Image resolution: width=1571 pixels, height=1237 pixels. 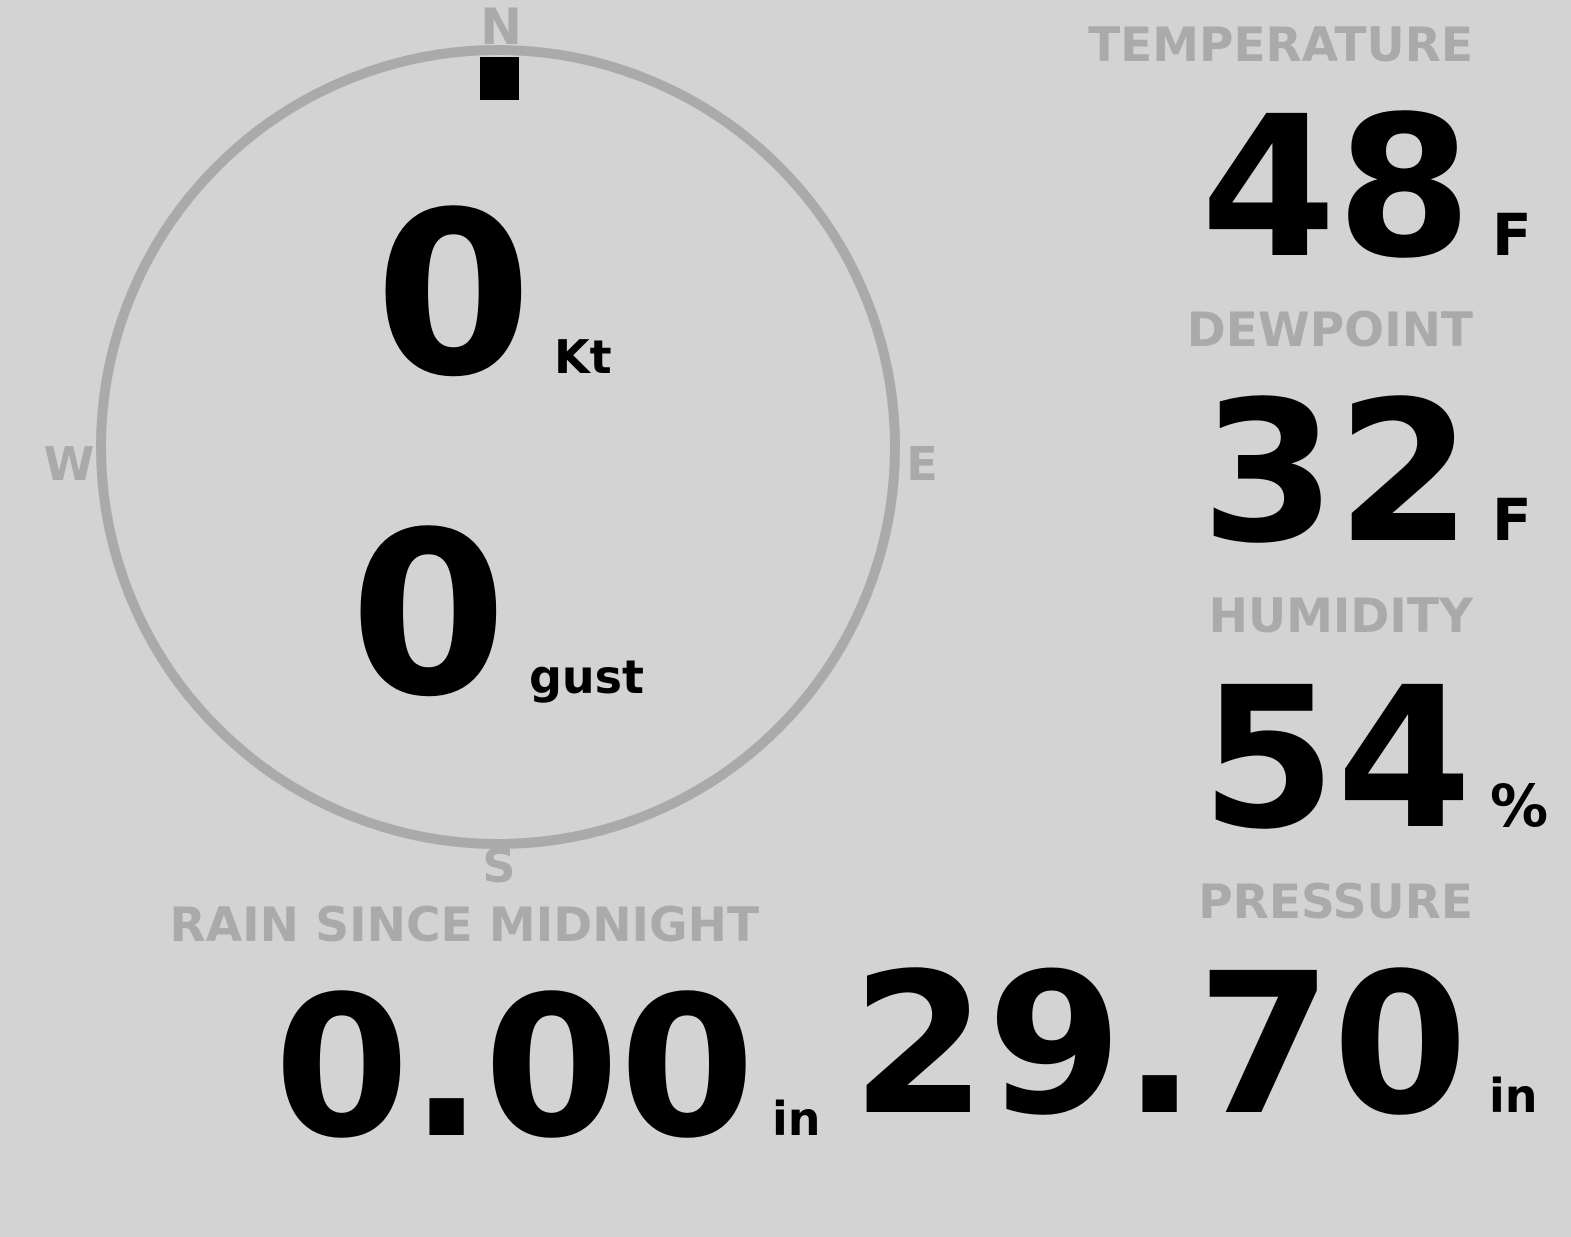 What do you see at coordinates (499, 78) in the screenshot?
I see `wind-direction-marker` at bounding box center [499, 78].